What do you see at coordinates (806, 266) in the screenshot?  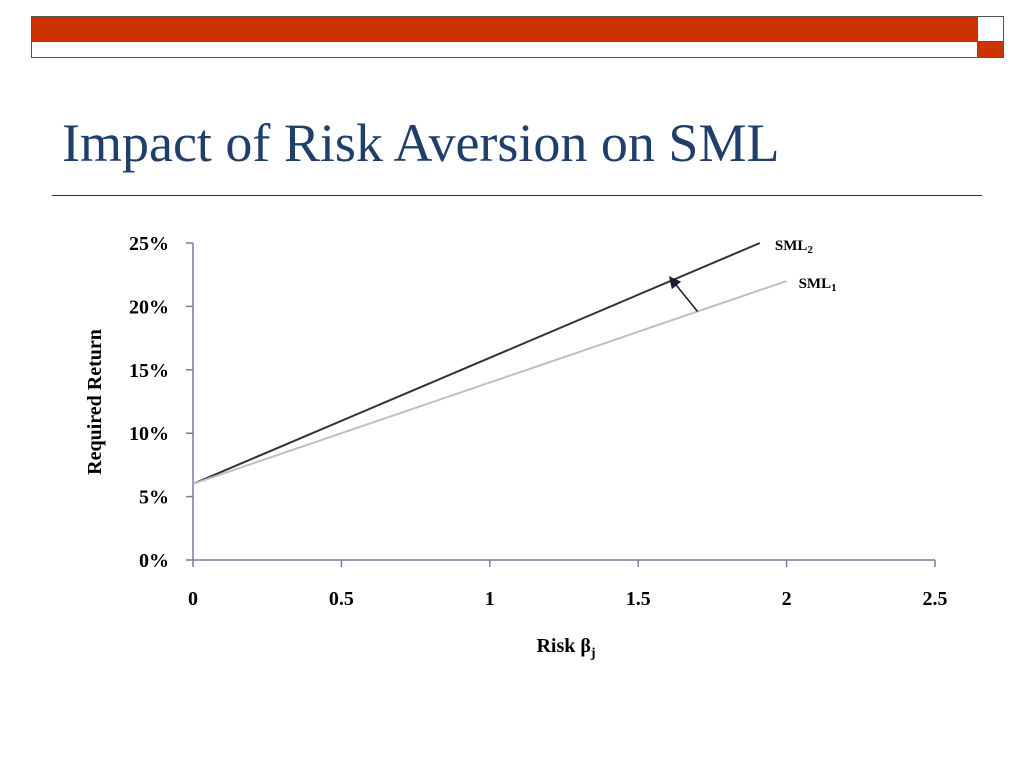 I see `chart-series-labels: SML2 SML1` at bounding box center [806, 266].